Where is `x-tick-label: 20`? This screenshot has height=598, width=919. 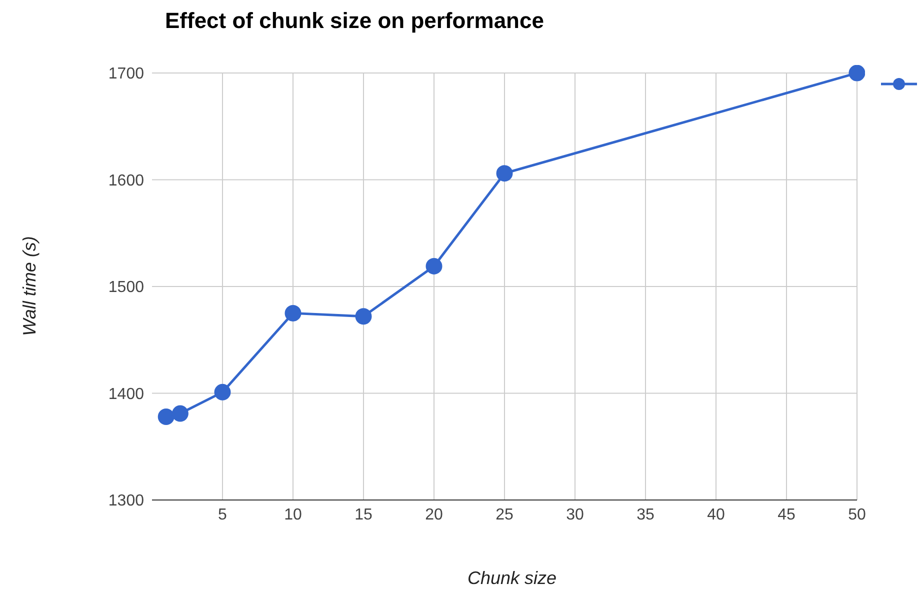
x-tick-label: 20 is located at coordinates (434, 515).